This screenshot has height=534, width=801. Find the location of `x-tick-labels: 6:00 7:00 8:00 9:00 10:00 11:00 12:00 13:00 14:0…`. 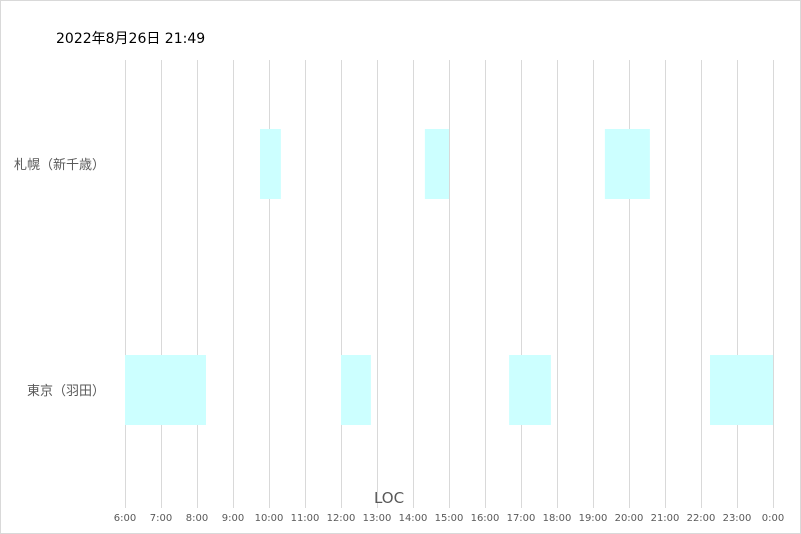

x-tick-labels: 6:00 7:00 8:00 9:00 10:00 11:00 12:00 13:00 14:0… is located at coordinates (449, 518).